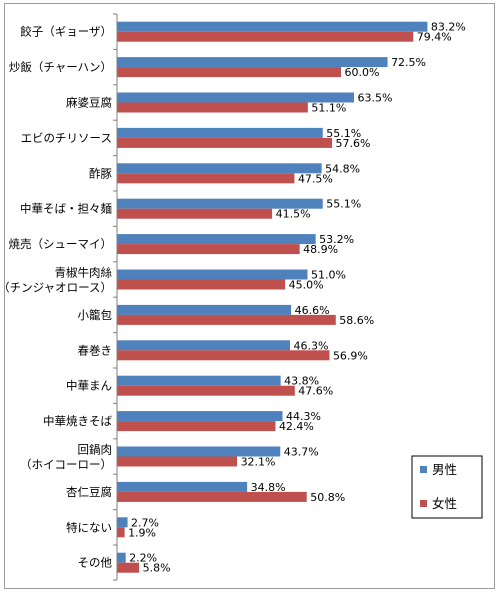 Image resolution: width=500 pixels, height=592 pixels. I want to click on category-label-line: 杏仁豆腐, so click(89, 492).